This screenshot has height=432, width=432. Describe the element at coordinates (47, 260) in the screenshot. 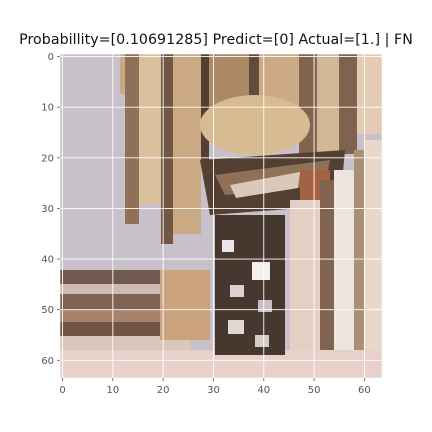

I see `y-tick-label: 40` at that location.